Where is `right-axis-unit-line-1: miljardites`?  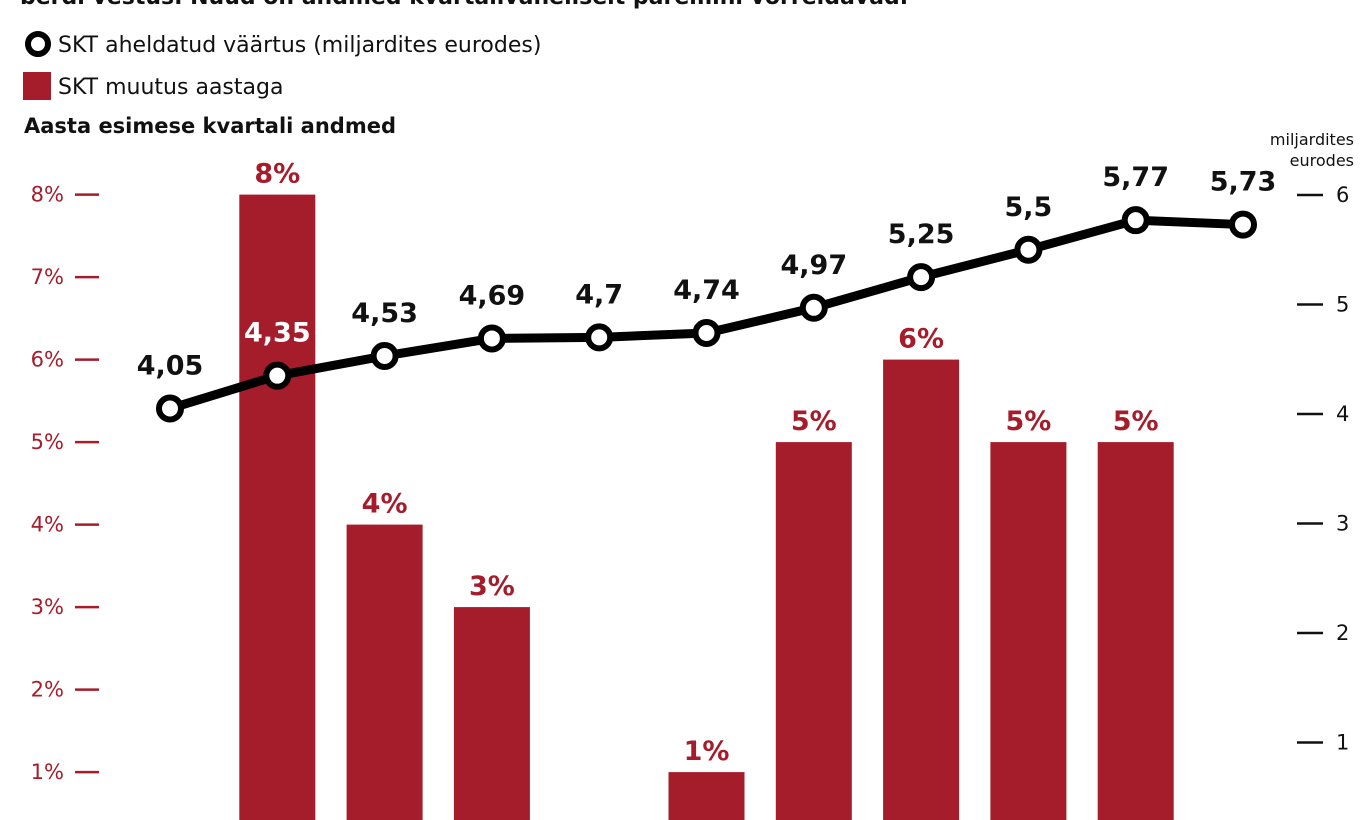
right-axis-unit-line-1: miljardites is located at coordinates (1312, 139).